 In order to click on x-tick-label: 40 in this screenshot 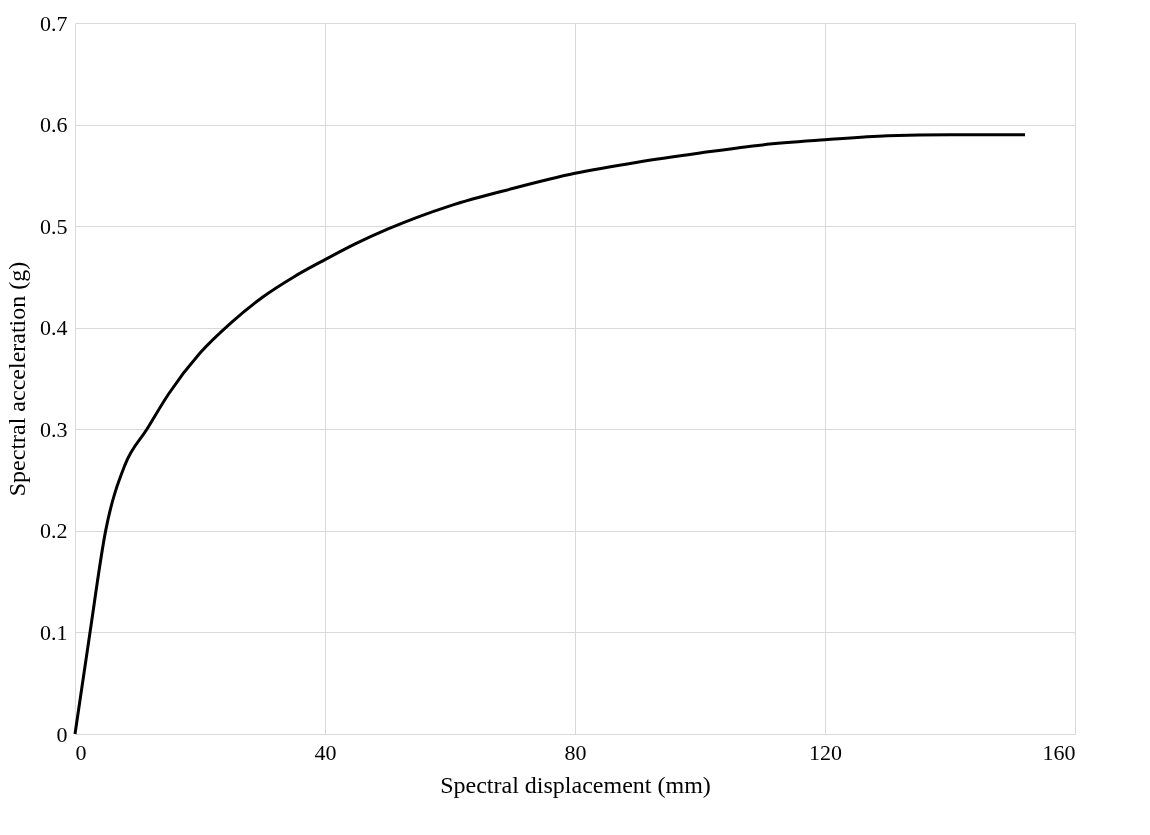, I will do `click(325, 752)`.